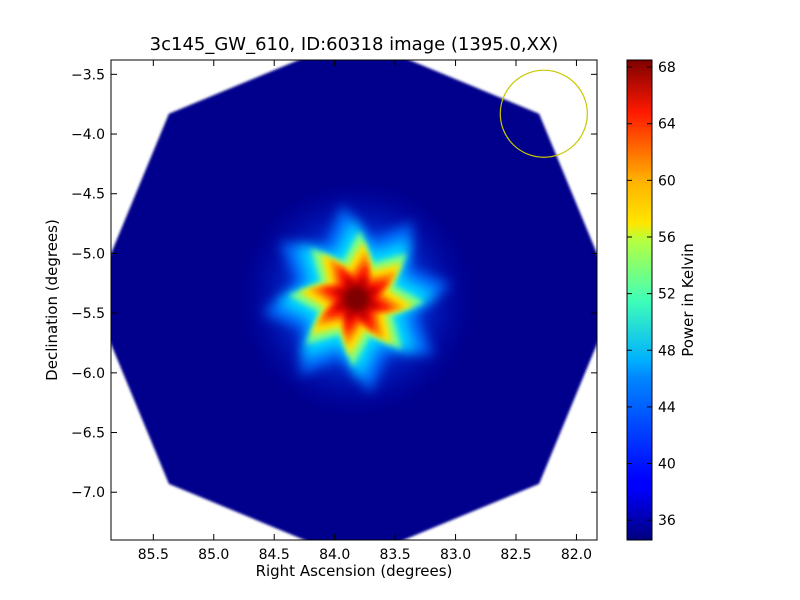  I want to click on y-tick-label: −5.5, so click(88, 314).